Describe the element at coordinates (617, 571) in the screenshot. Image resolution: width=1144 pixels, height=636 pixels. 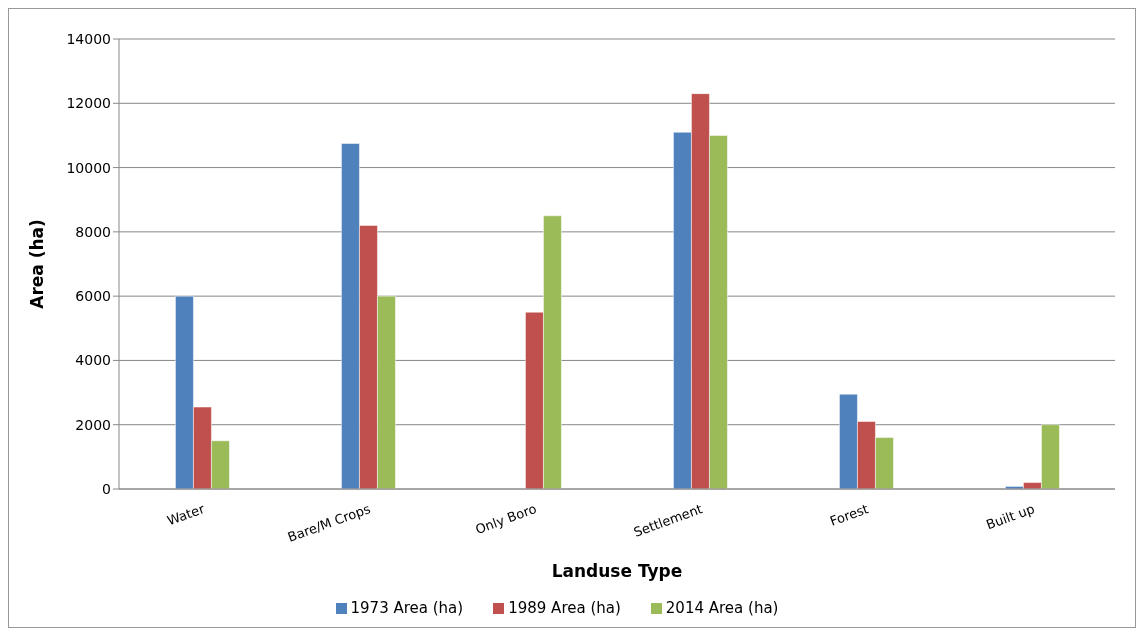
I see `x-axis-title: Landuse Type` at that location.